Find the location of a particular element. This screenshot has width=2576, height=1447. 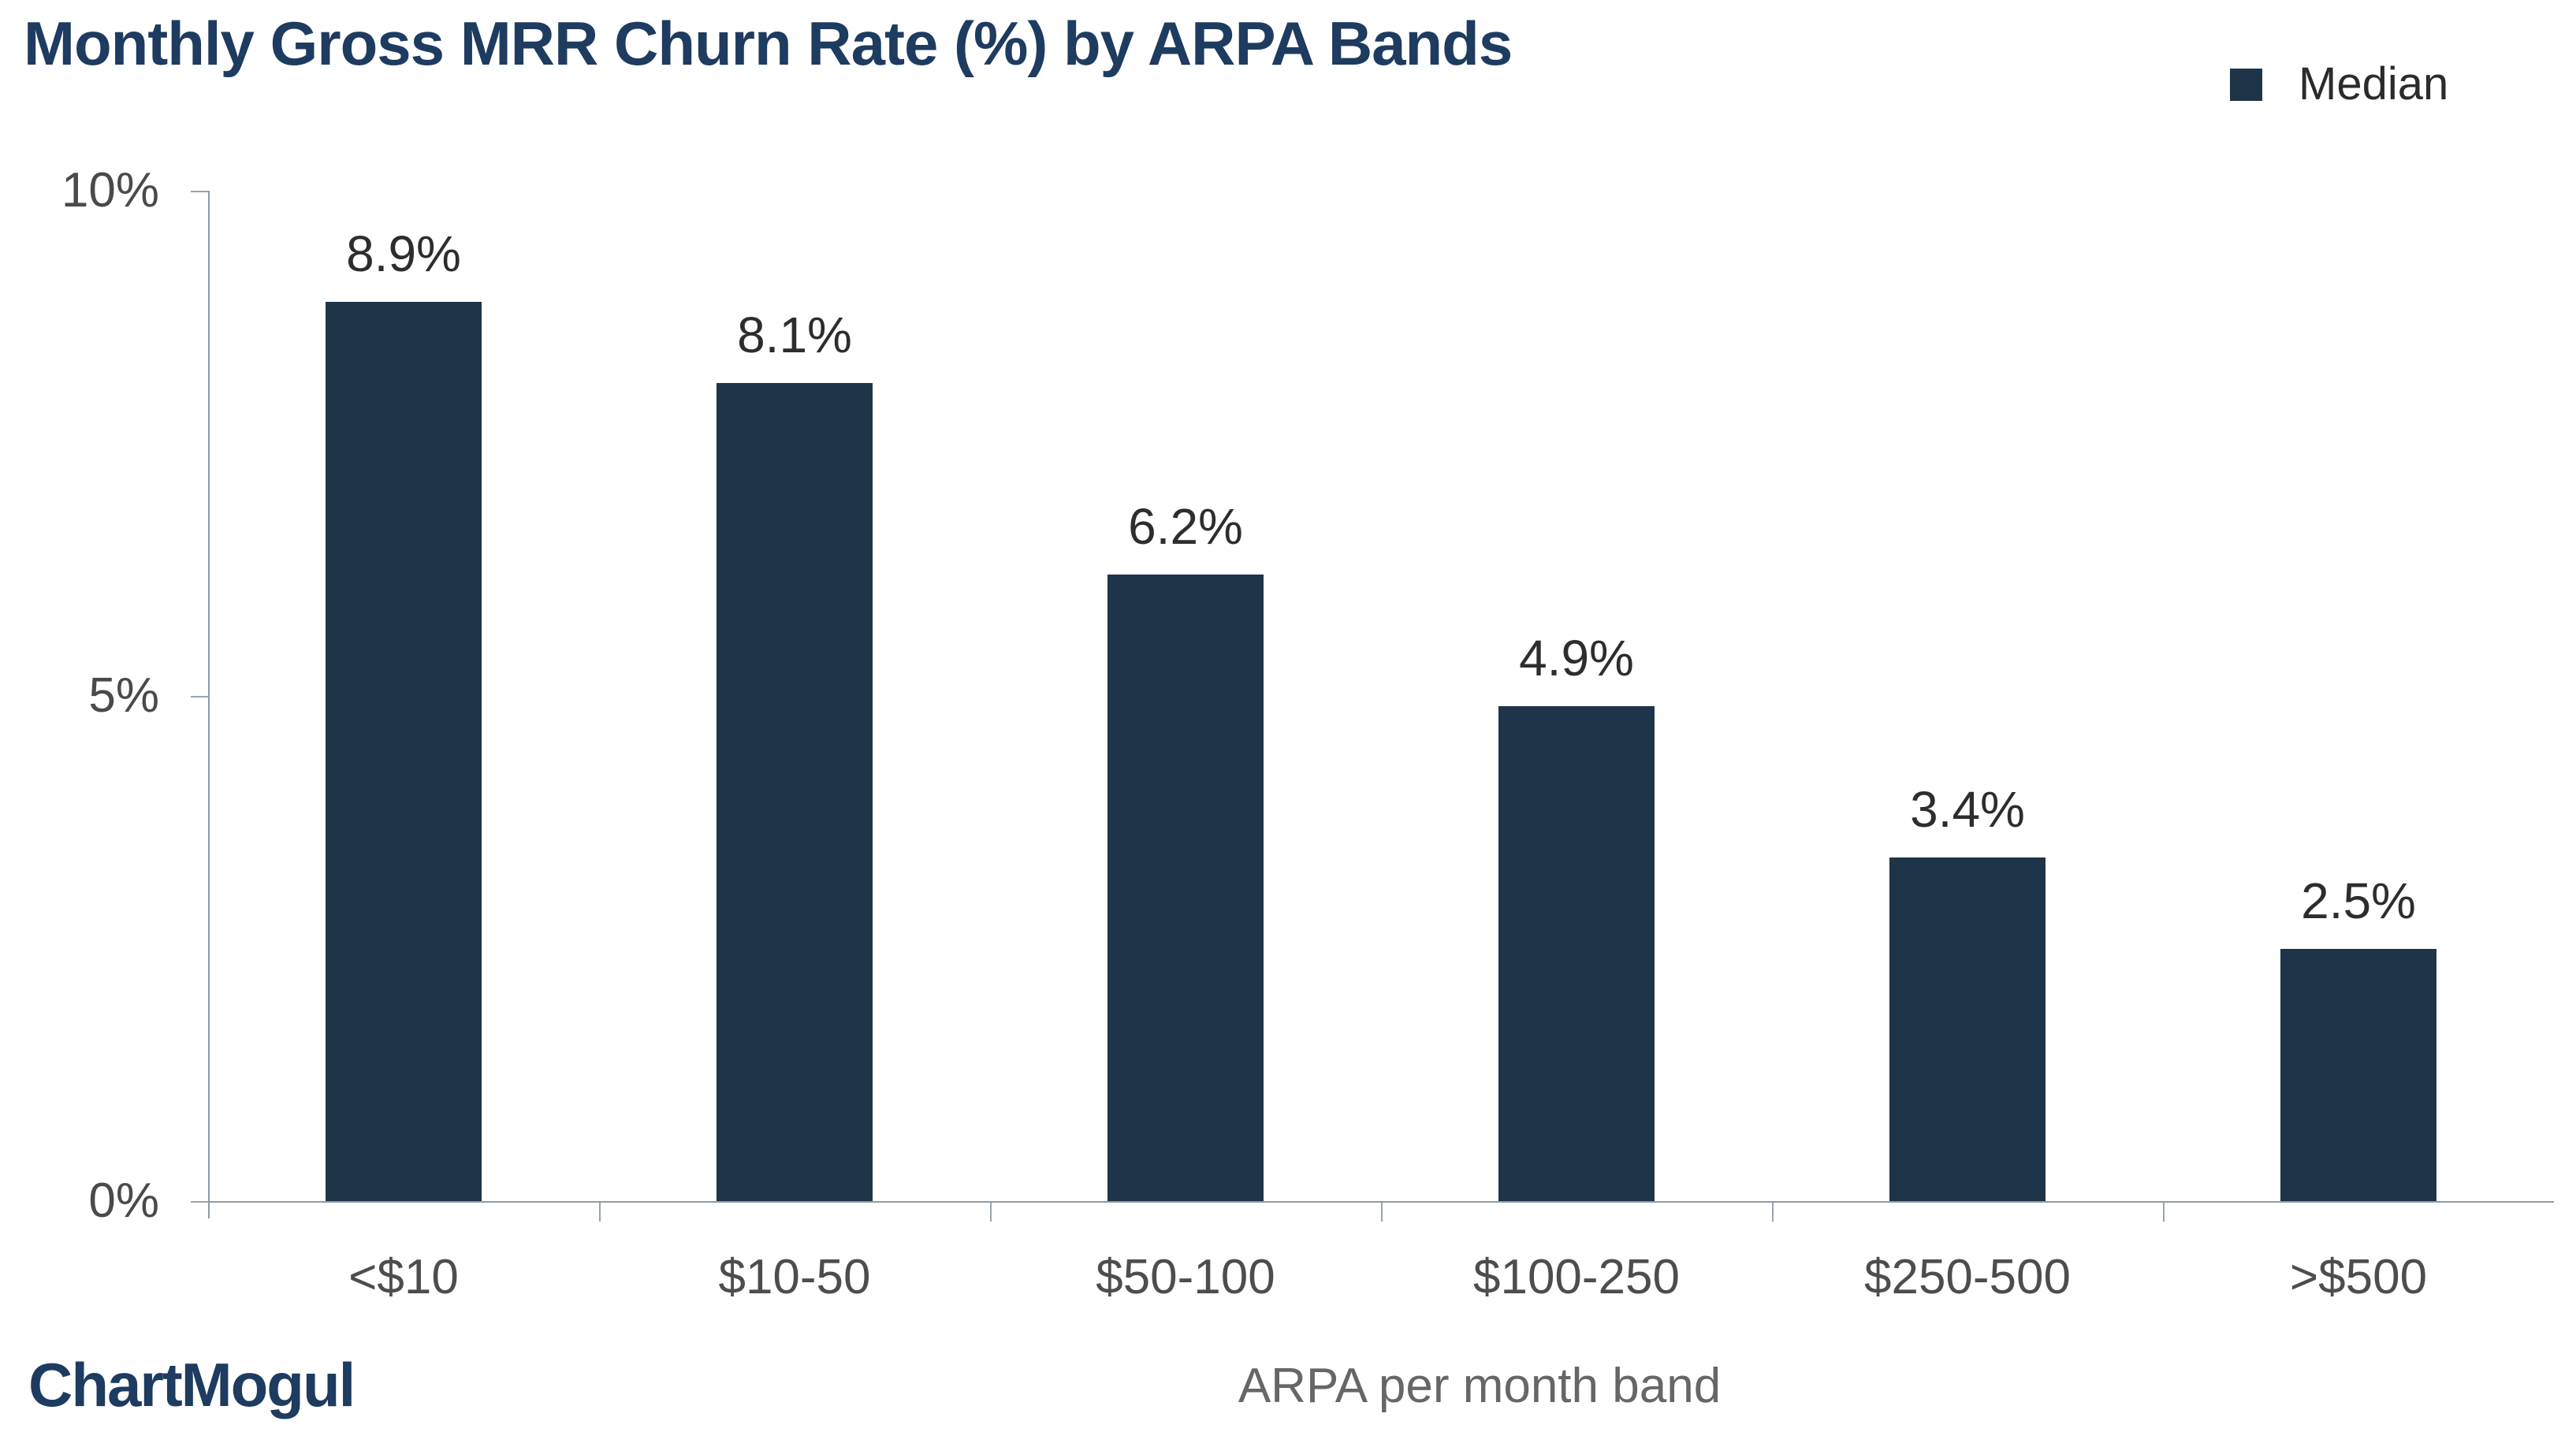

legend: Median is located at coordinates (2339, 84).